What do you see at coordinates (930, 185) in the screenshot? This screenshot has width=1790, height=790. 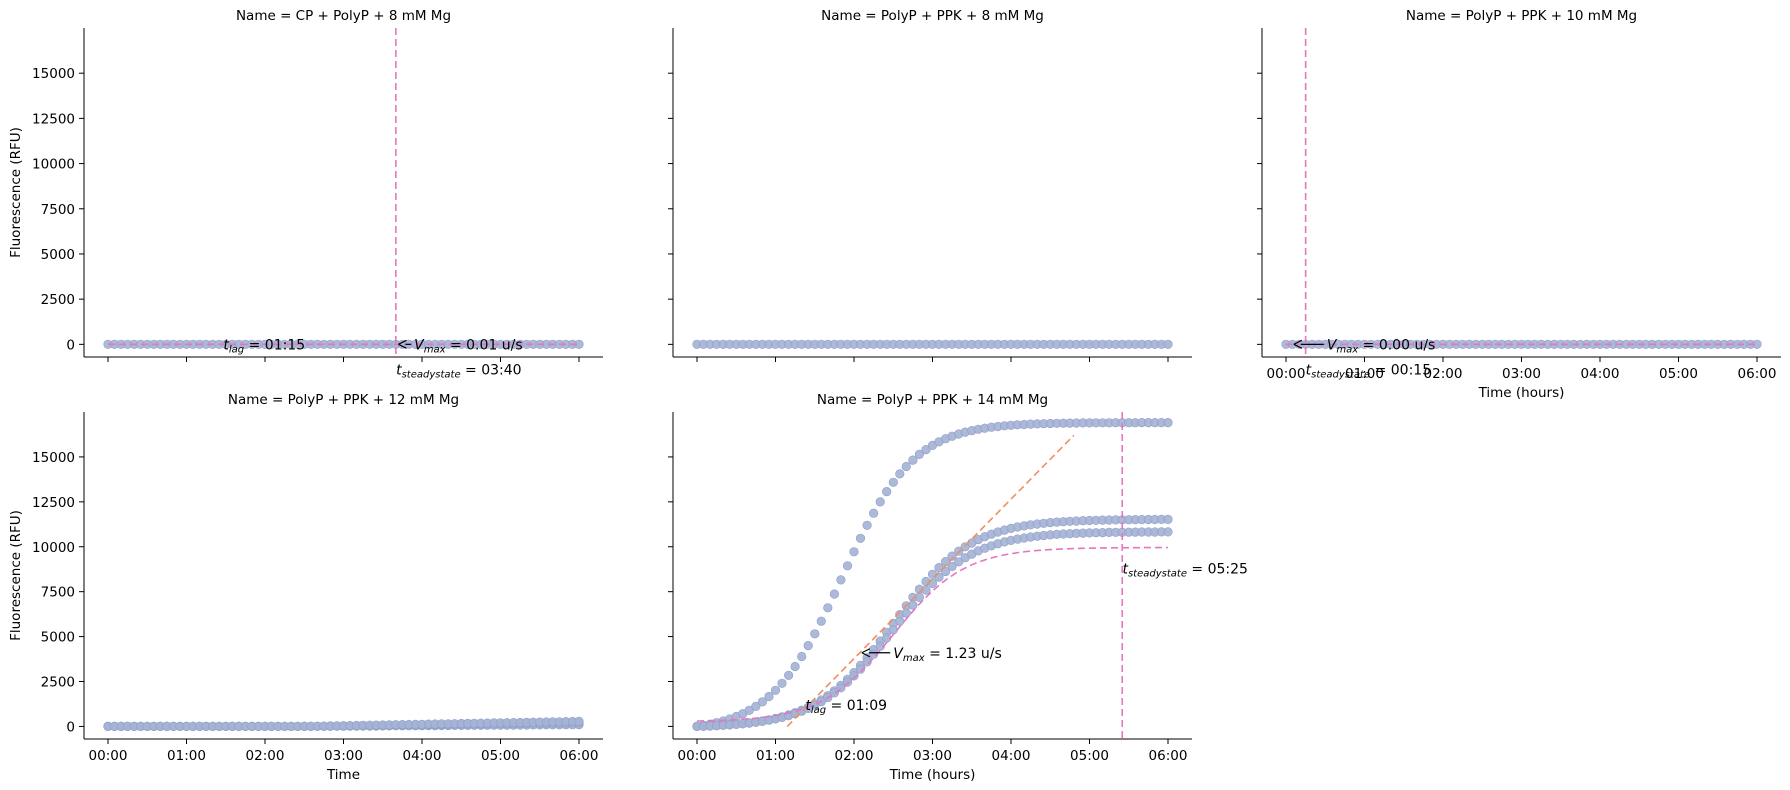 I see `panel-2: Name = PolyP + PPK + 8 mM Mg` at bounding box center [930, 185].